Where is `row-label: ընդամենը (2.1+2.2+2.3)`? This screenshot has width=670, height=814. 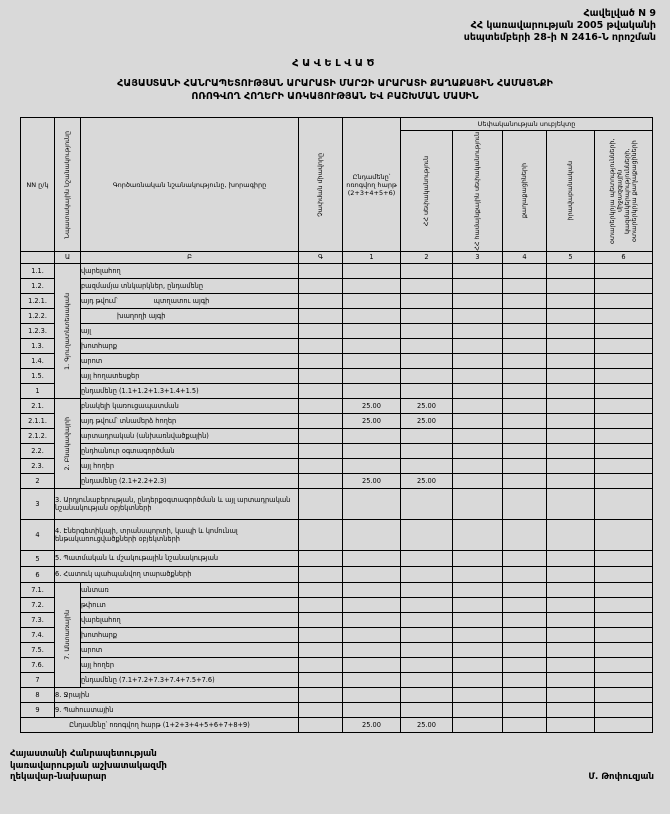 row-label: ընդամենը (2.1+2.2+2.3) is located at coordinates (189, 481).